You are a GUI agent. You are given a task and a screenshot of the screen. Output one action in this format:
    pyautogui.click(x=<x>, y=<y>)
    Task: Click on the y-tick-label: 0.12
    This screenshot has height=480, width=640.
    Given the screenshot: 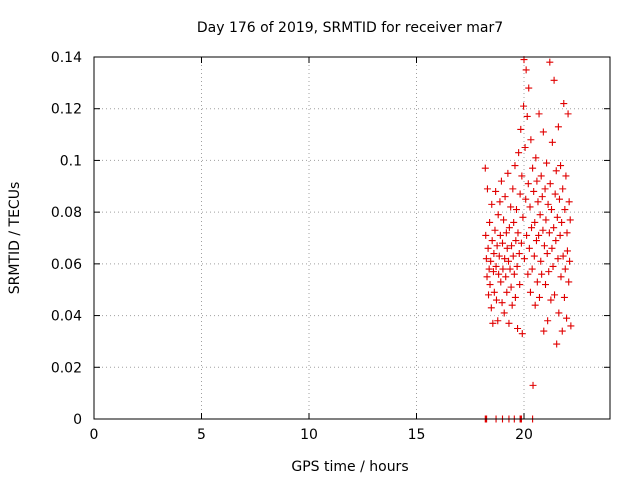 What is the action you would take?
    pyautogui.click(x=66, y=110)
    